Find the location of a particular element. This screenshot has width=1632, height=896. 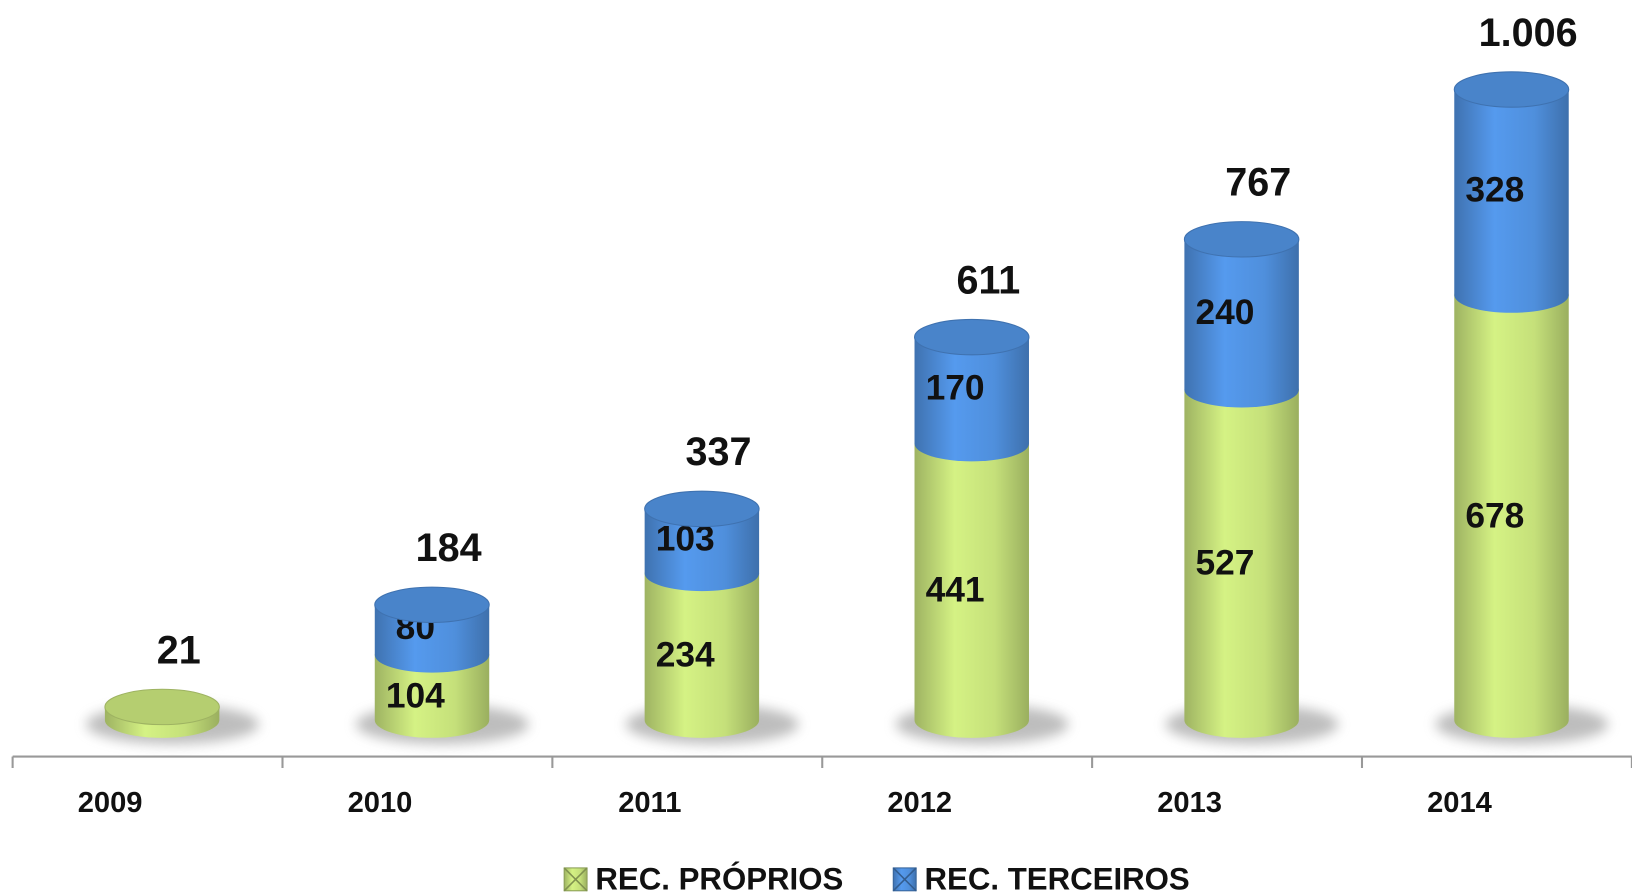

value-label: 527 is located at coordinates (1224, 563).